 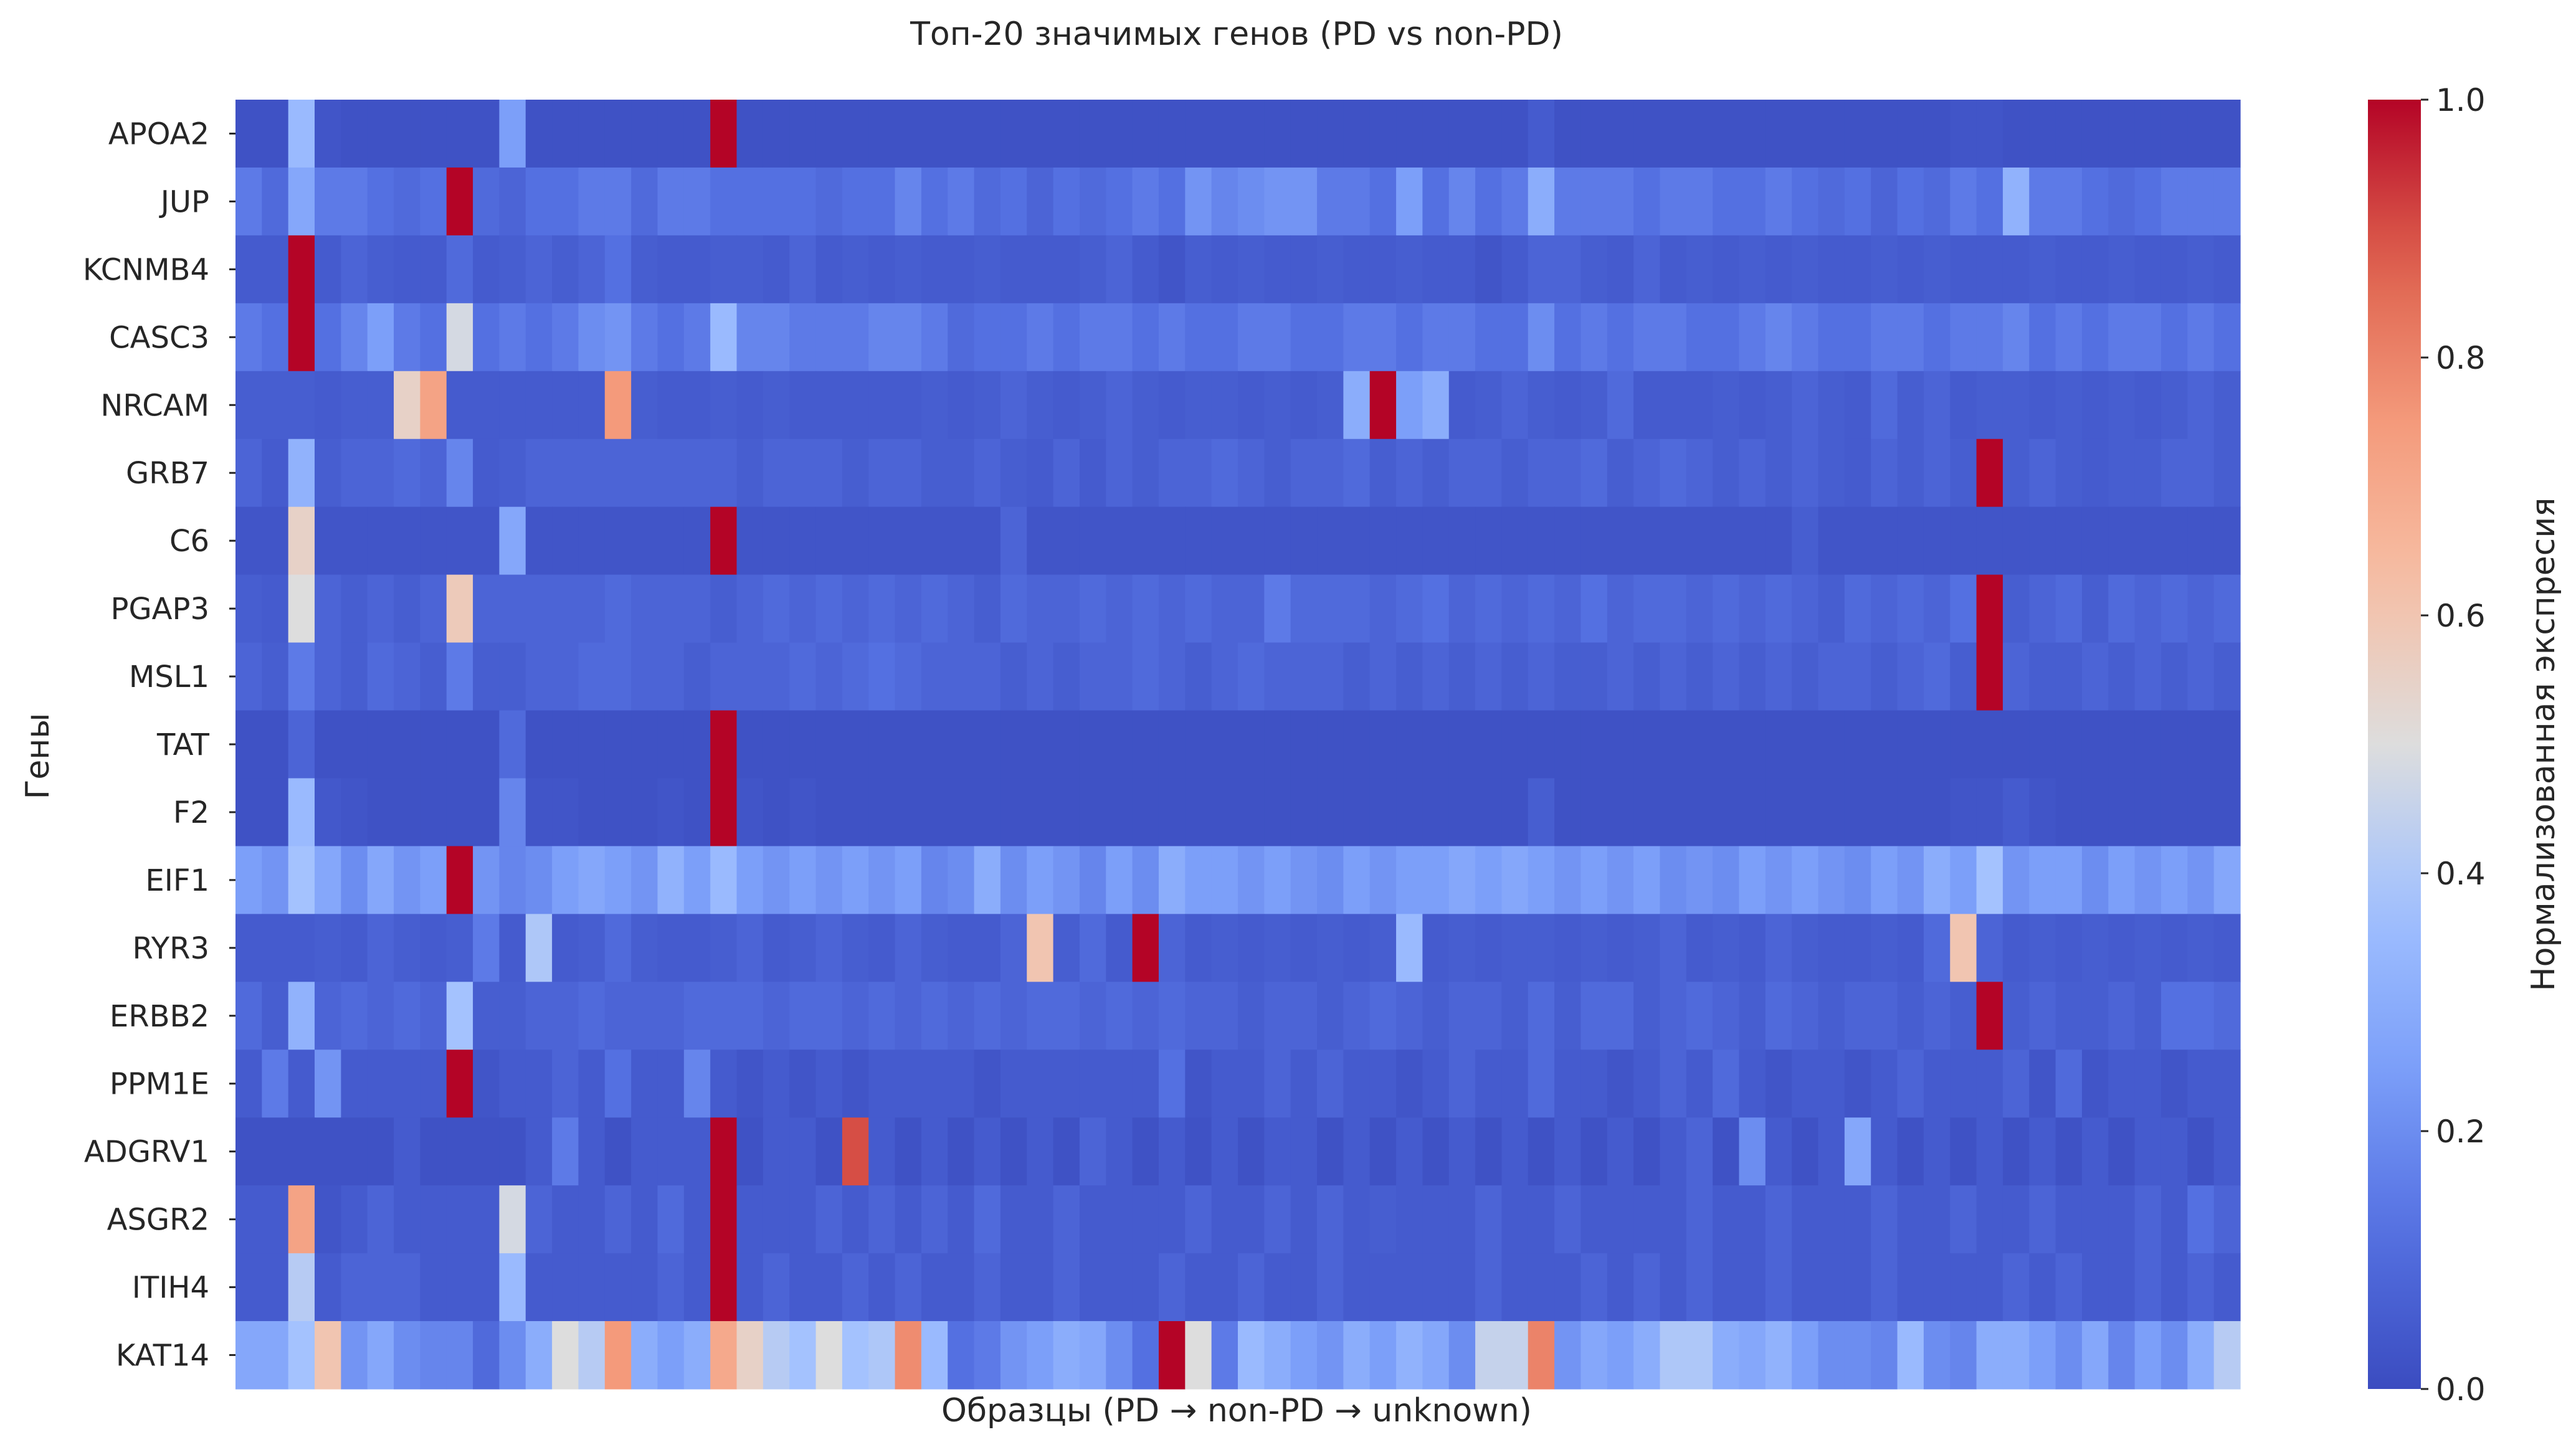 What do you see at coordinates (170, 1288) in the screenshot?
I see `gene-label: ITIH4` at bounding box center [170, 1288].